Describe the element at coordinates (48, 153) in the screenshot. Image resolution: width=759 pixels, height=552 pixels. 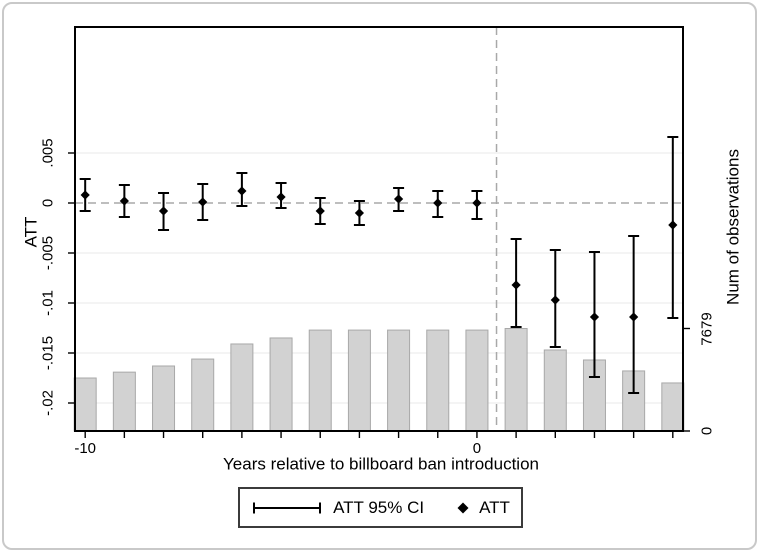
I see `y-left-tick-label: .005` at that location.